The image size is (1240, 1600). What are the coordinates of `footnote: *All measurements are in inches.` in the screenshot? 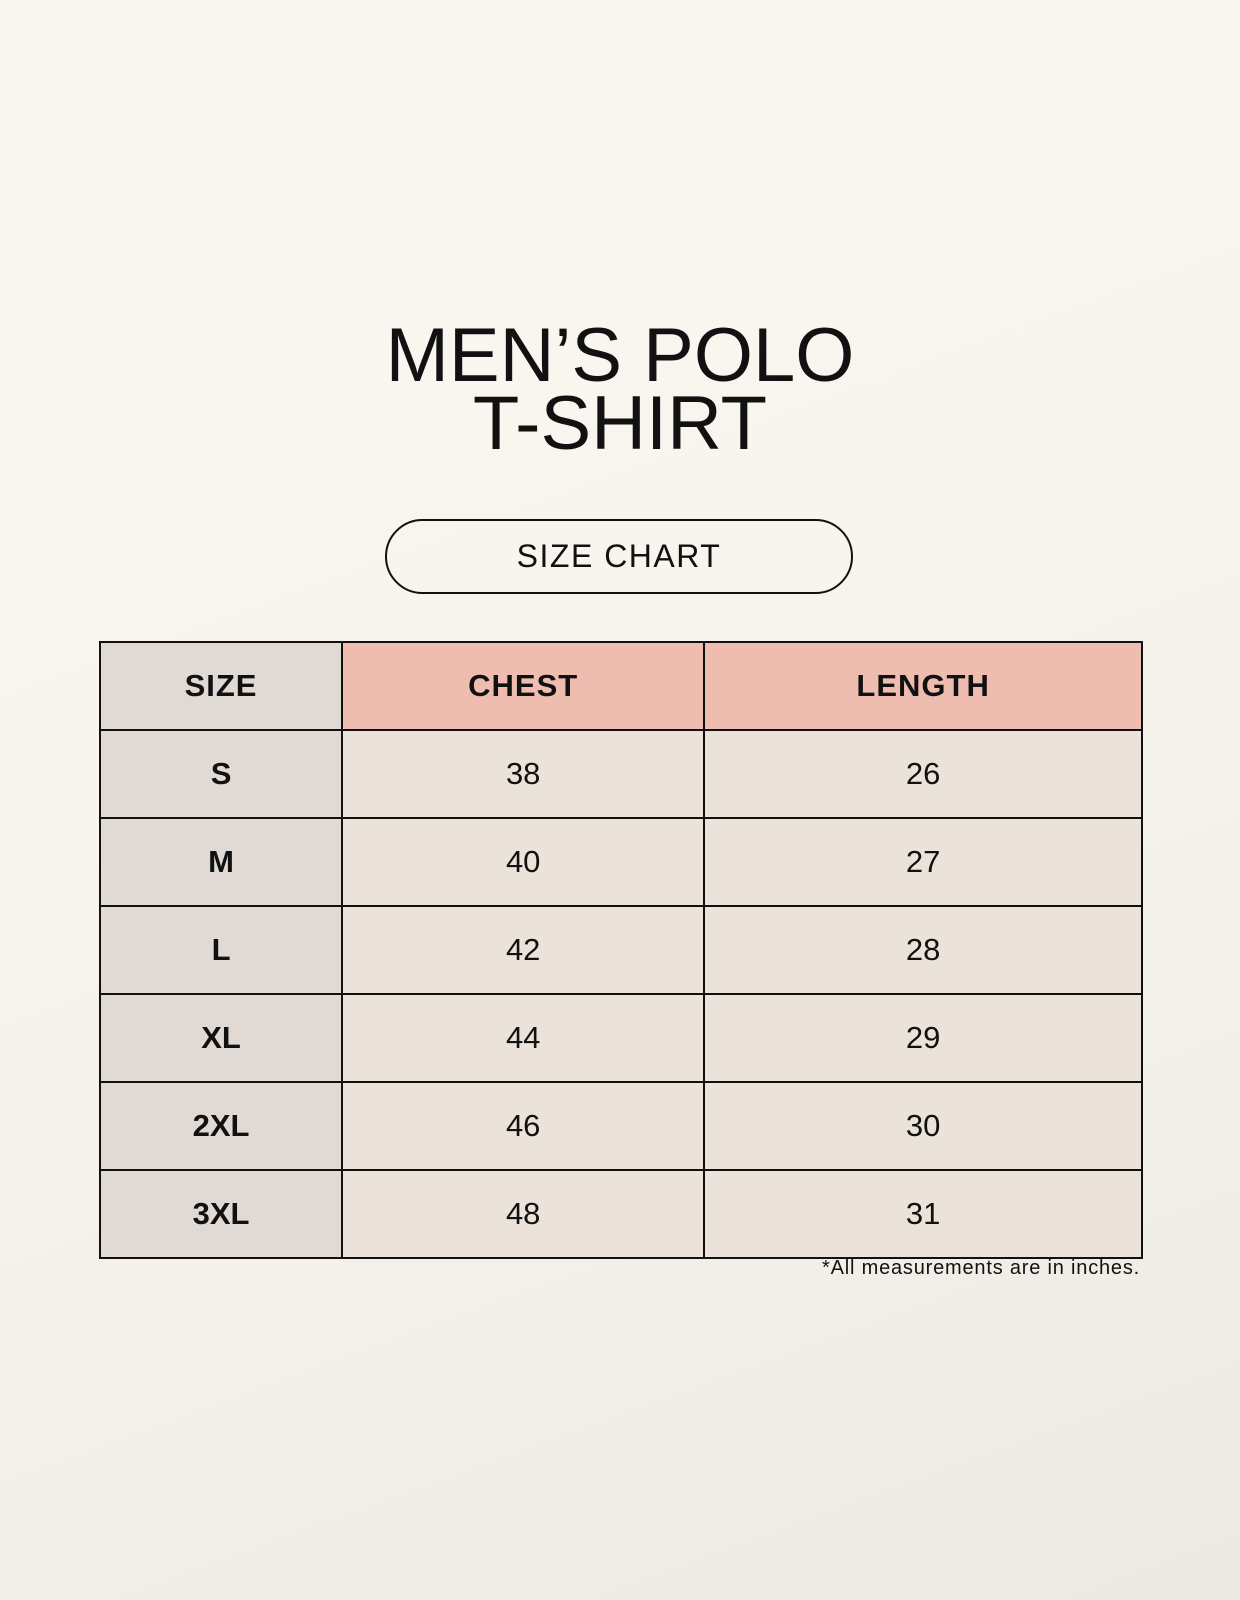 It's located at (981, 1268).